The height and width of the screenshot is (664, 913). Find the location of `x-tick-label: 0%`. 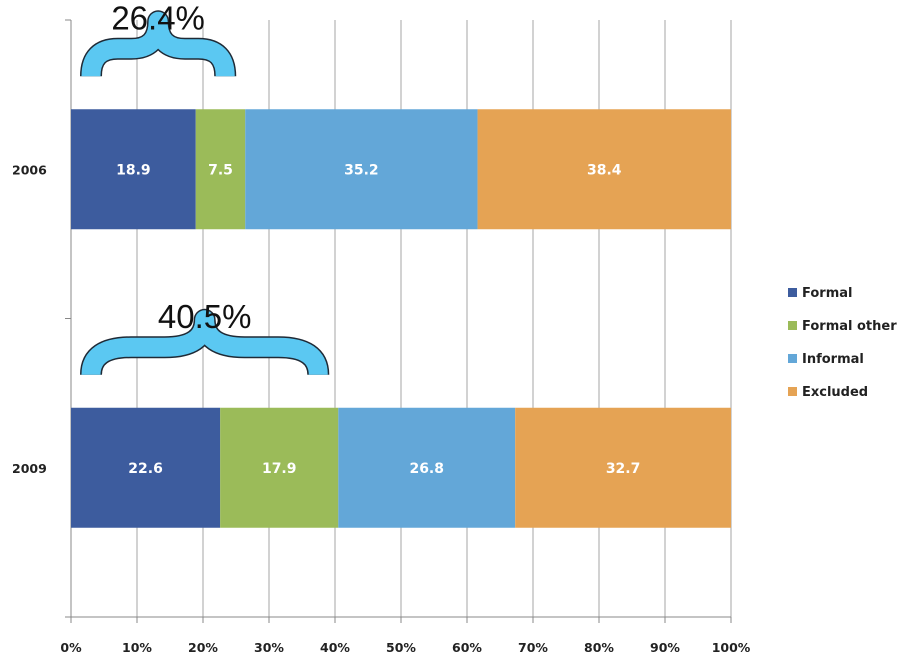

x-tick-label: 0% is located at coordinates (71, 647).